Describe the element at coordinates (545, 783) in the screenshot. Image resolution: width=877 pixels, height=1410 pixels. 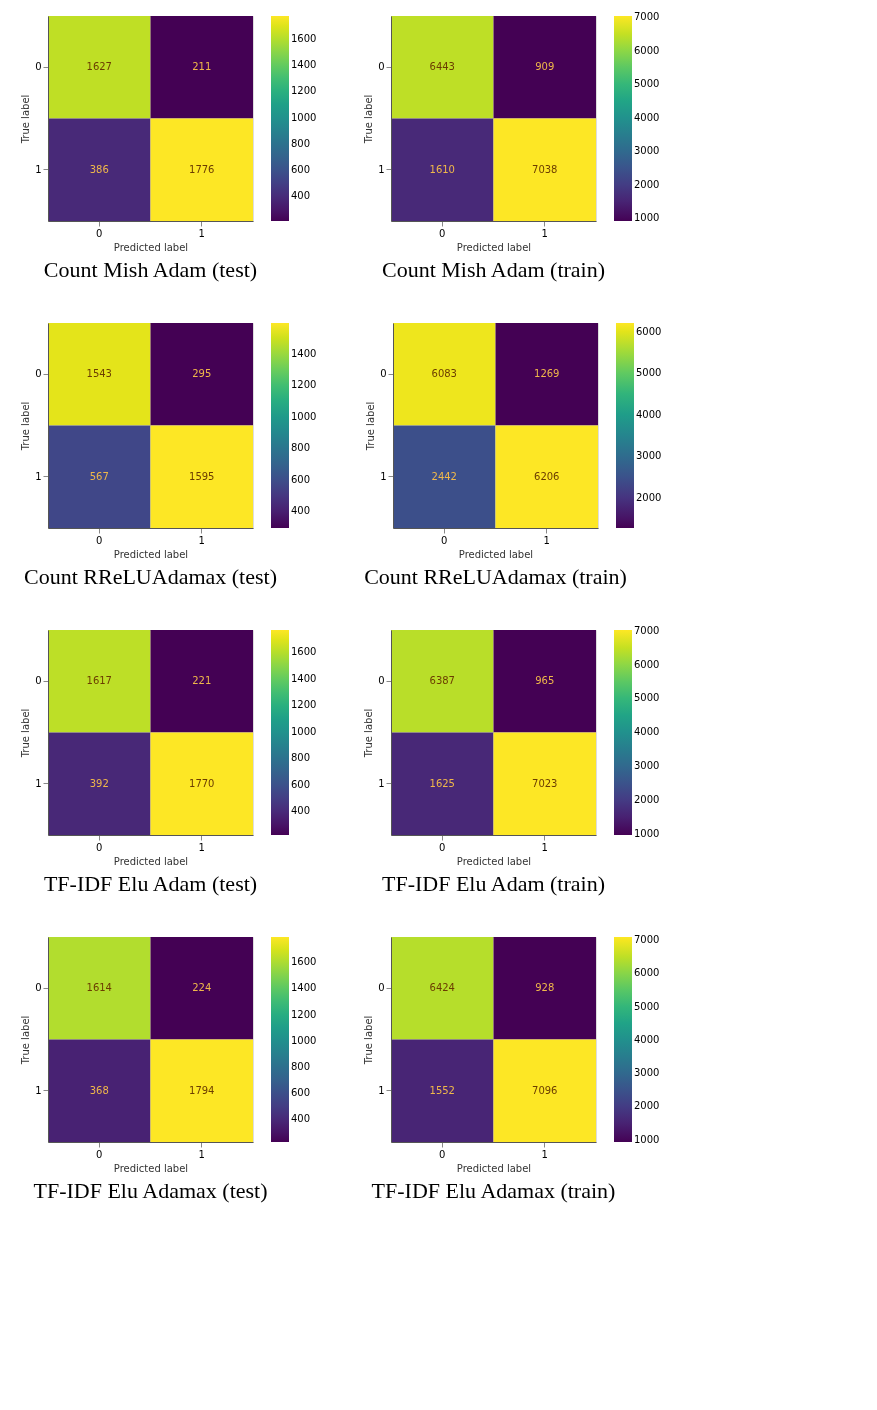
I see `data-label: 7023` at that location.